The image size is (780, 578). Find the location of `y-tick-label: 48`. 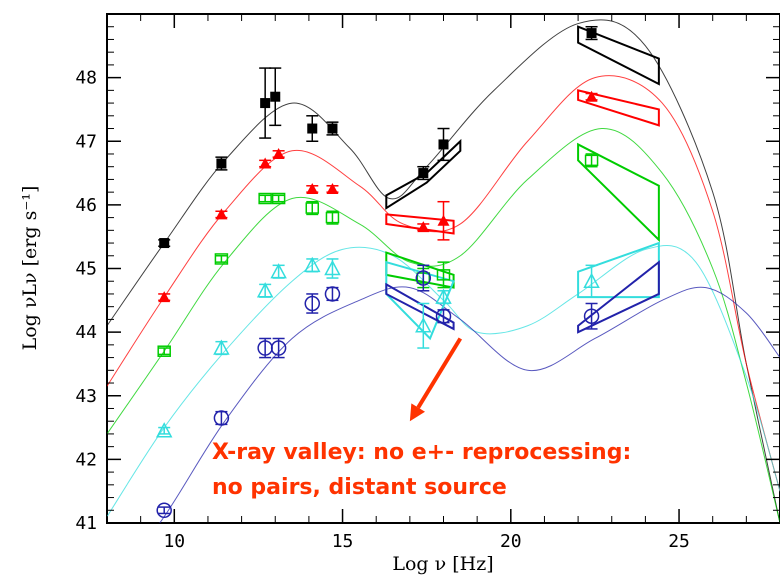

y-tick-label: 48 is located at coordinates (86, 78).